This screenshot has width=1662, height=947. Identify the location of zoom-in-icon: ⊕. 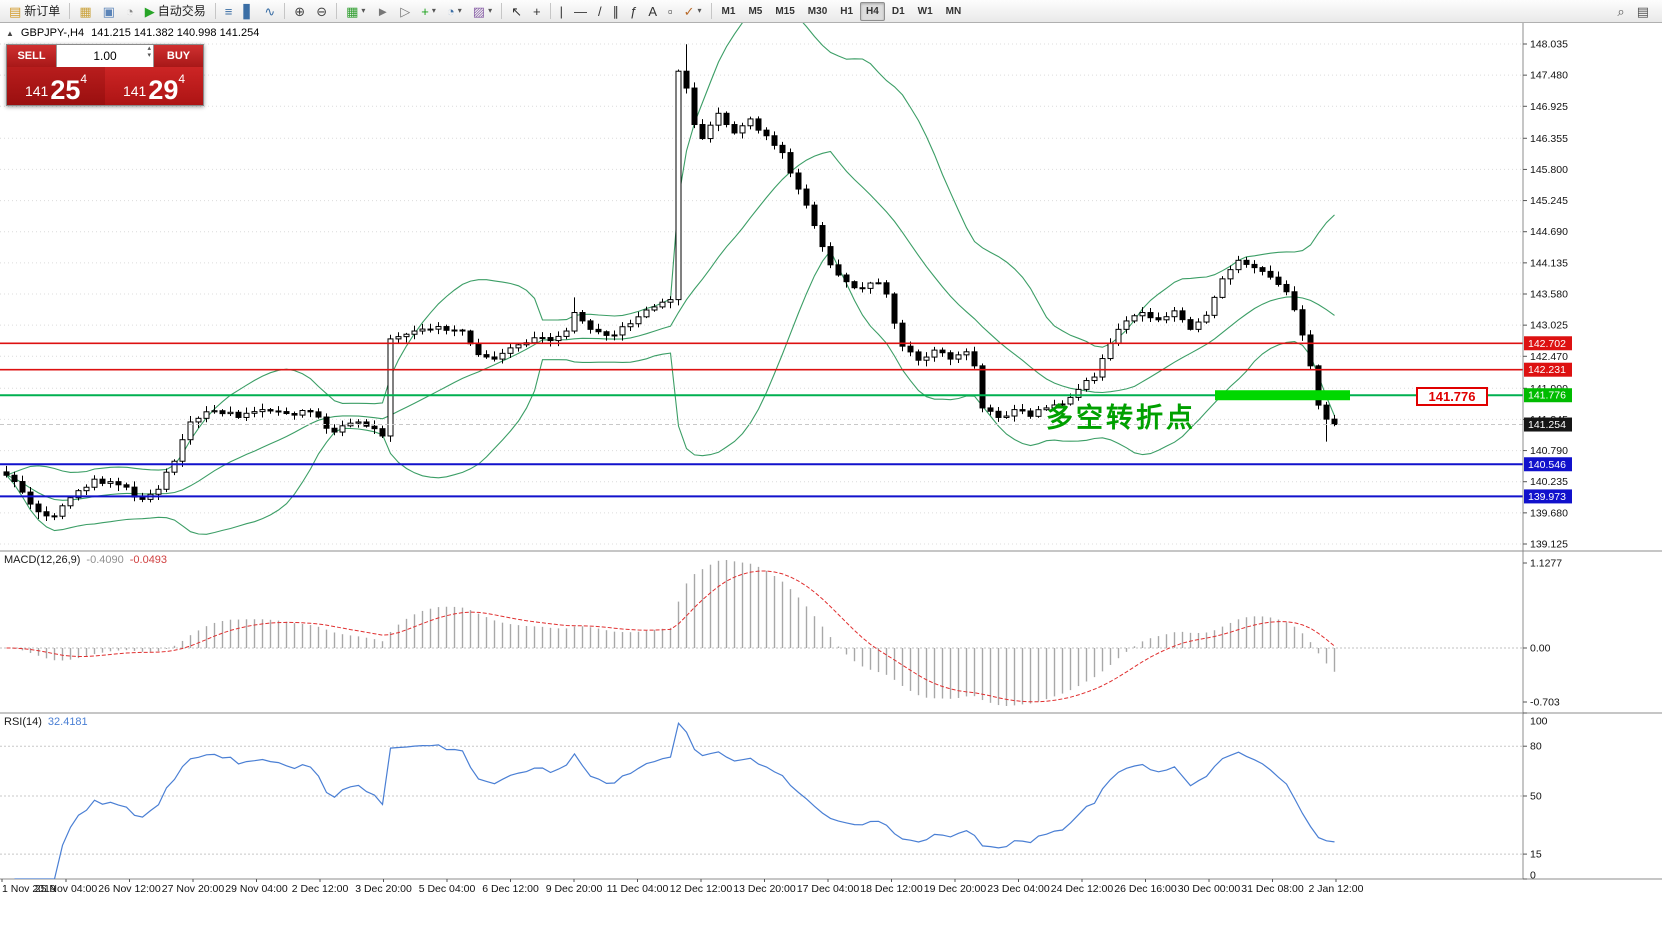
(299, 11).